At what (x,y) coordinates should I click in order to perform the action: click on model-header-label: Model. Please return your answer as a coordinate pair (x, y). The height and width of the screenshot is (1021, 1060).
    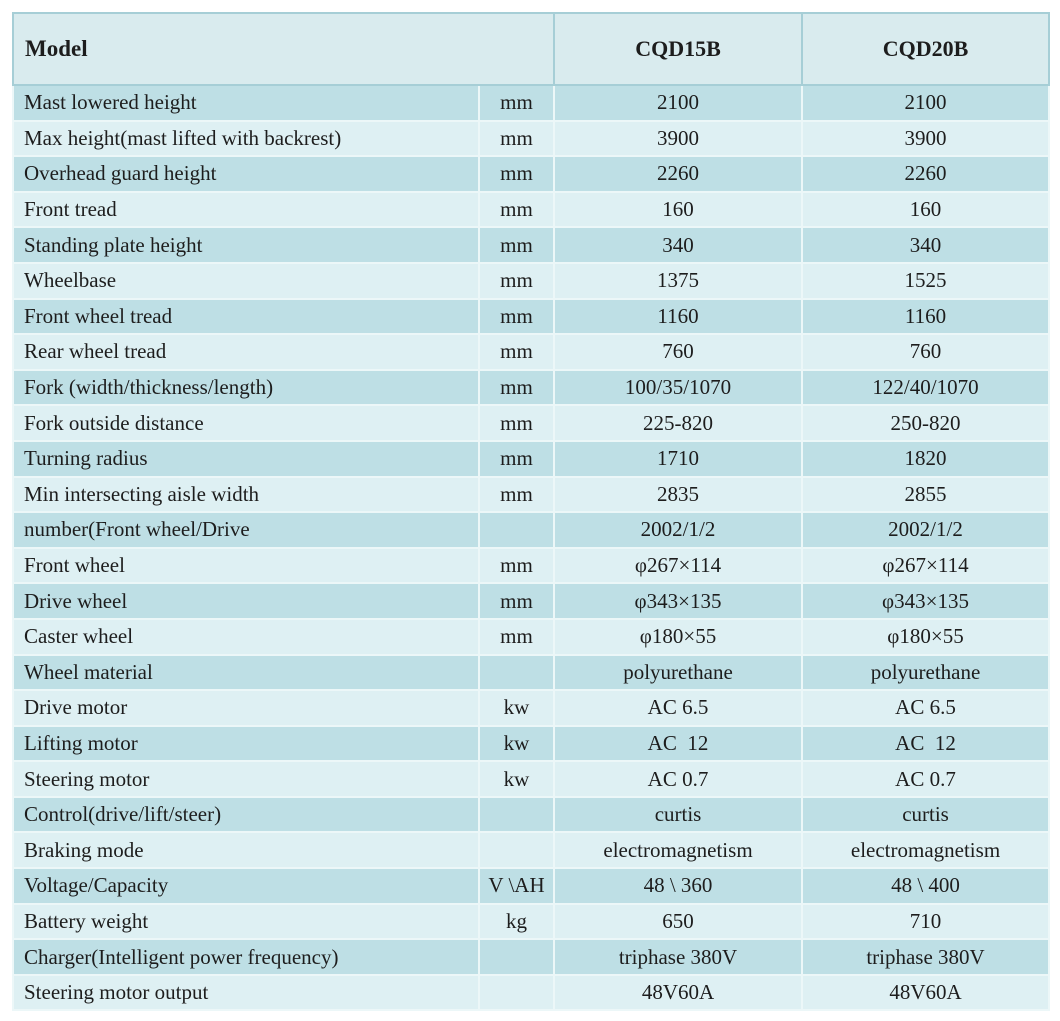
    Looking at the image, I should click on (283, 49).